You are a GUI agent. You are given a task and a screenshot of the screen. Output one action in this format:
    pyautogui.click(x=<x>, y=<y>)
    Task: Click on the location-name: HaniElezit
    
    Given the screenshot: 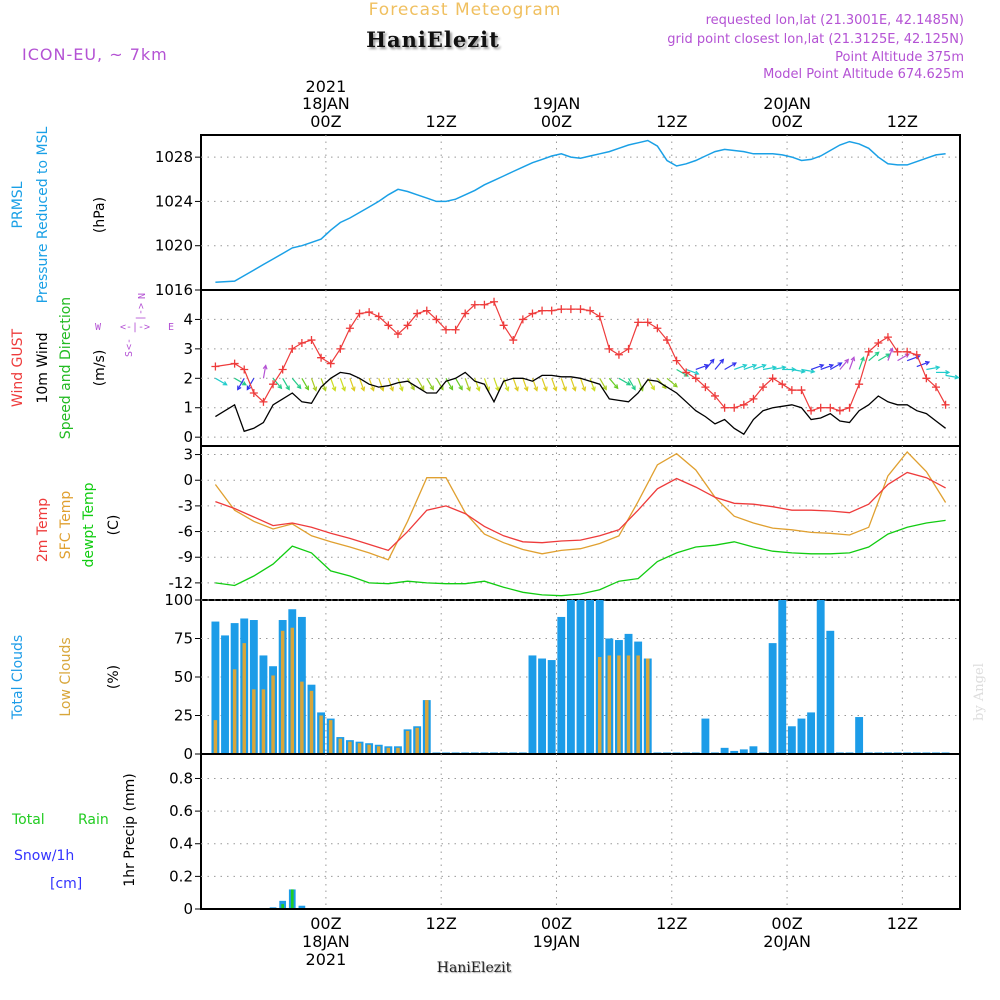 What is the action you would take?
    pyautogui.click(x=433, y=39)
    